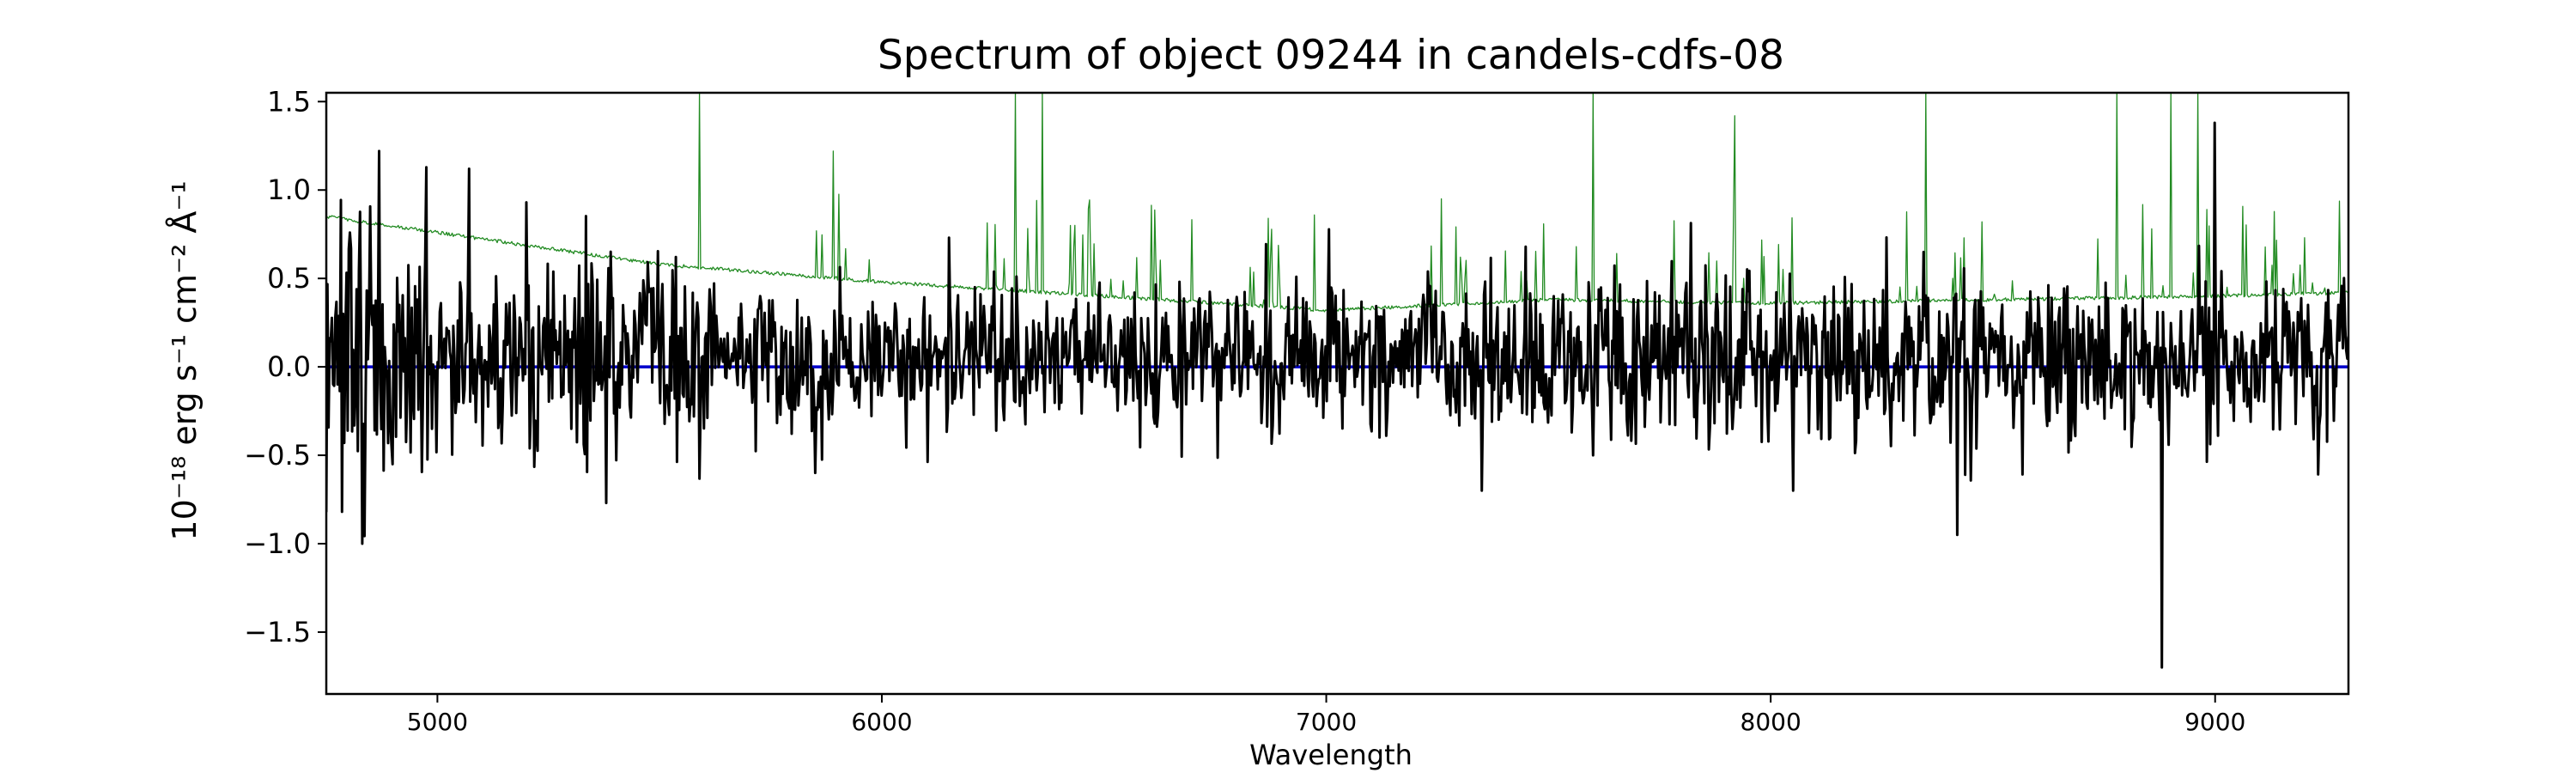 This screenshot has width=2576, height=773. What do you see at coordinates (2214, 722) in the screenshot?
I see `x-tick-label: 9000` at bounding box center [2214, 722].